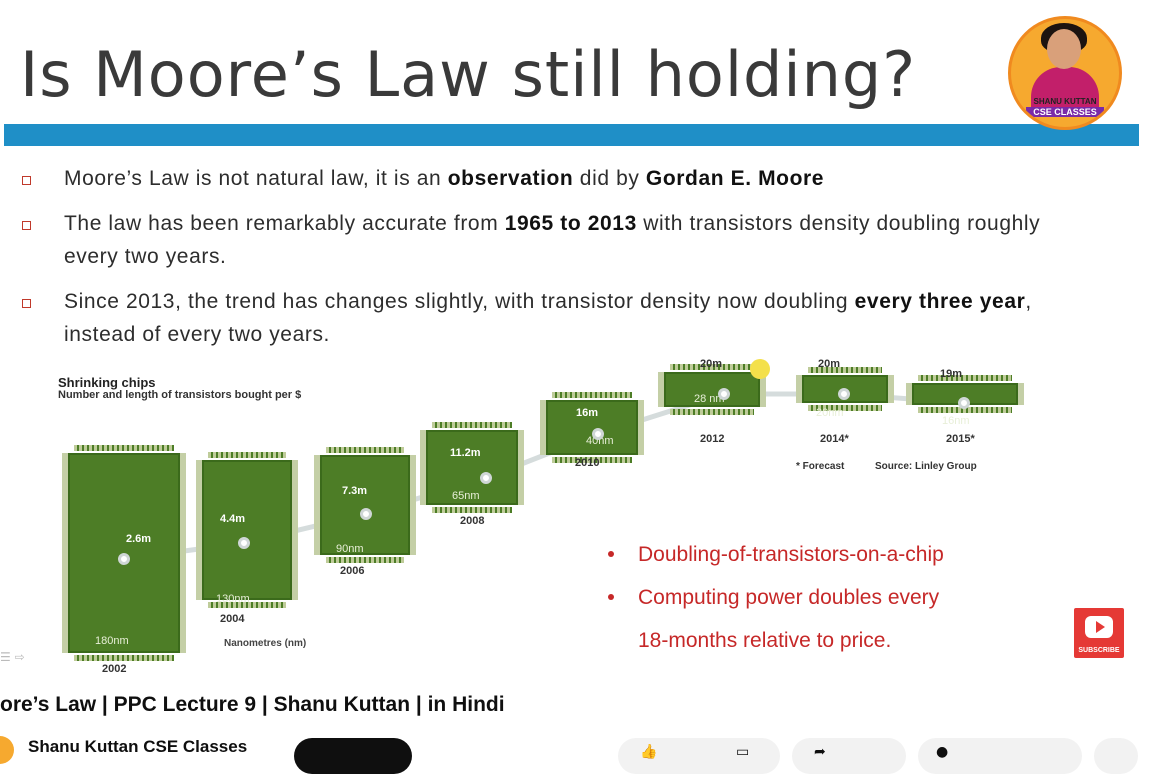 The image size is (1152, 774). I want to click on logo-body, so click(1065, 87).